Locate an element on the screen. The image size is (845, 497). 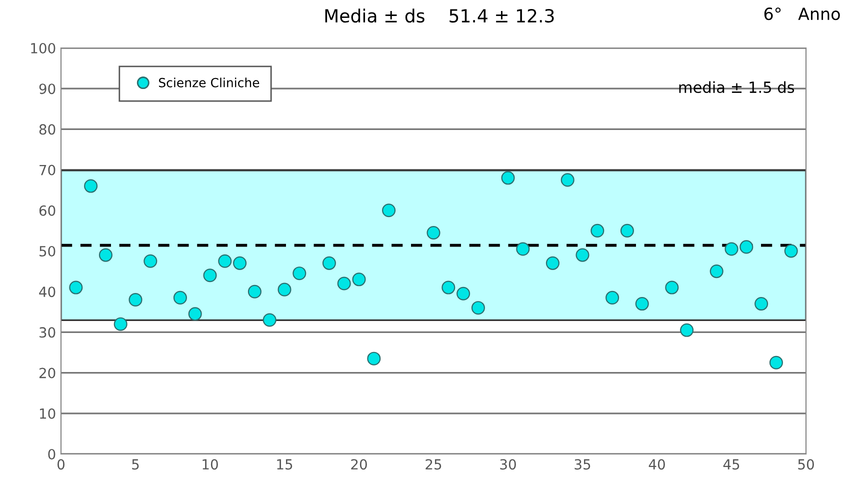
y-tick-label: 100 is located at coordinates (43, 48).